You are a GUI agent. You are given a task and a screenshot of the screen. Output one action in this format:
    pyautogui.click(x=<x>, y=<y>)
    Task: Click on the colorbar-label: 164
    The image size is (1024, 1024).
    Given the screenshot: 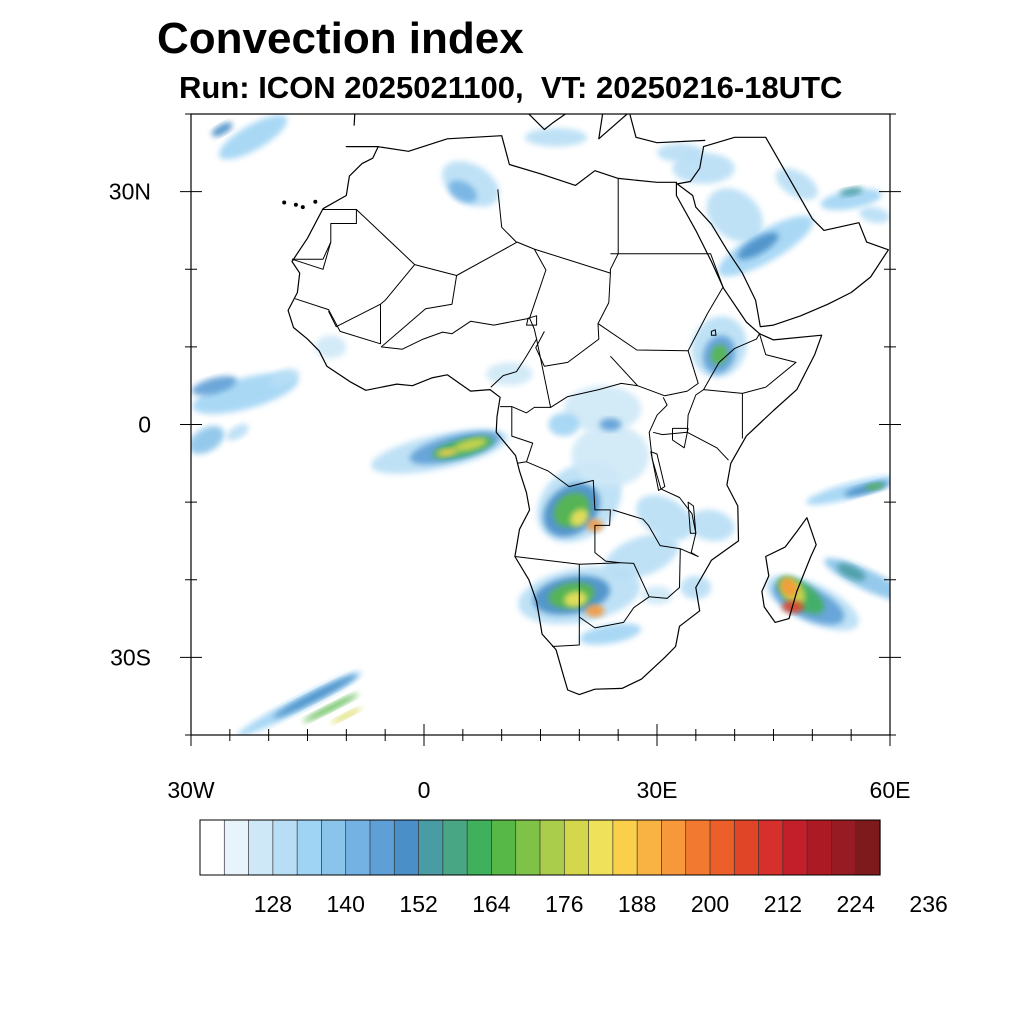 What is the action you would take?
    pyautogui.click(x=491, y=904)
    